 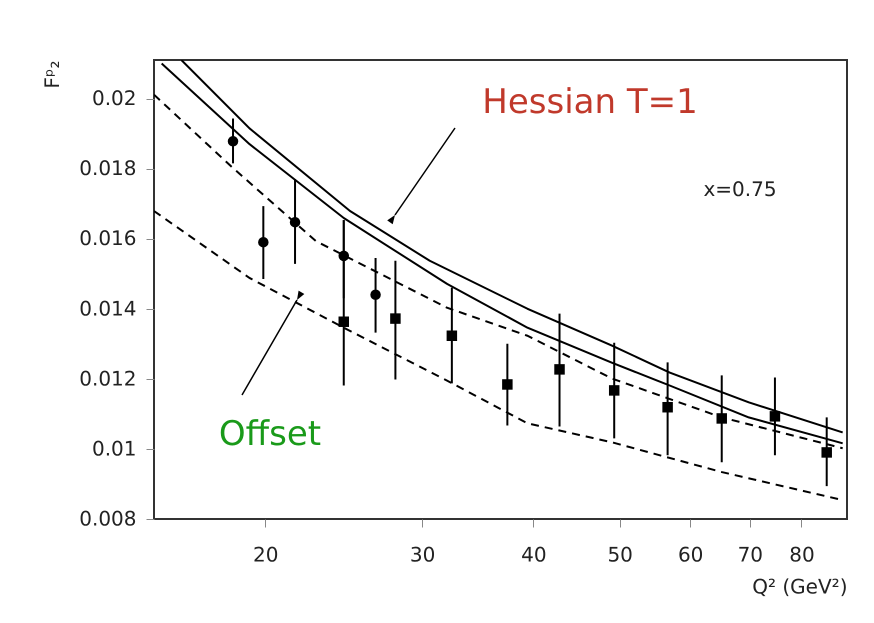 What do you see at coordinates (114, 98) in the screenshot?
I see `y-tick-label: 0.02` at bounding box center [114, 98].